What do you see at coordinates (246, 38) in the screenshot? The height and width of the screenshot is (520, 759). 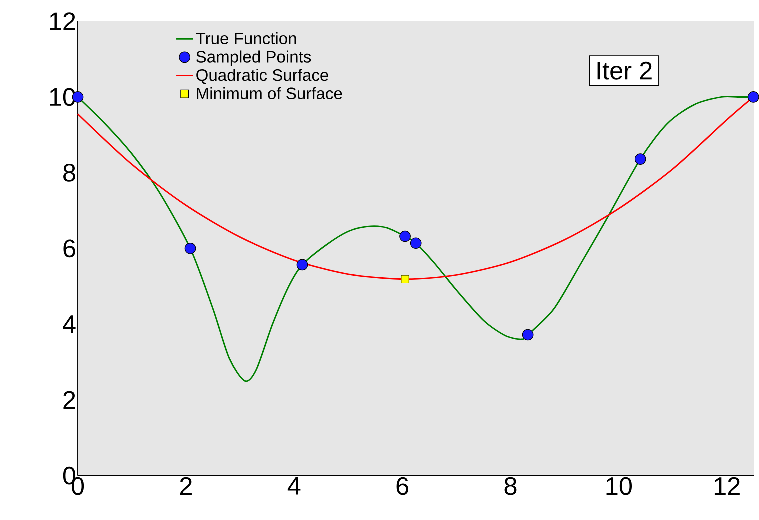 I see `legend-label: True Function` at bounding box center [246, 38].